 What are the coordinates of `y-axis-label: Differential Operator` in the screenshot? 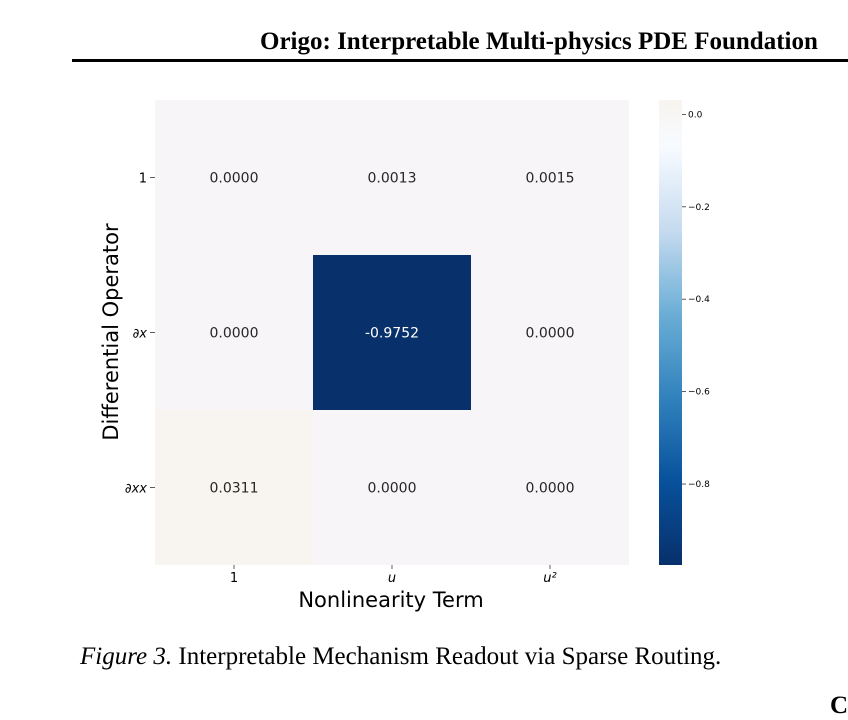 It's located at (111, 332).